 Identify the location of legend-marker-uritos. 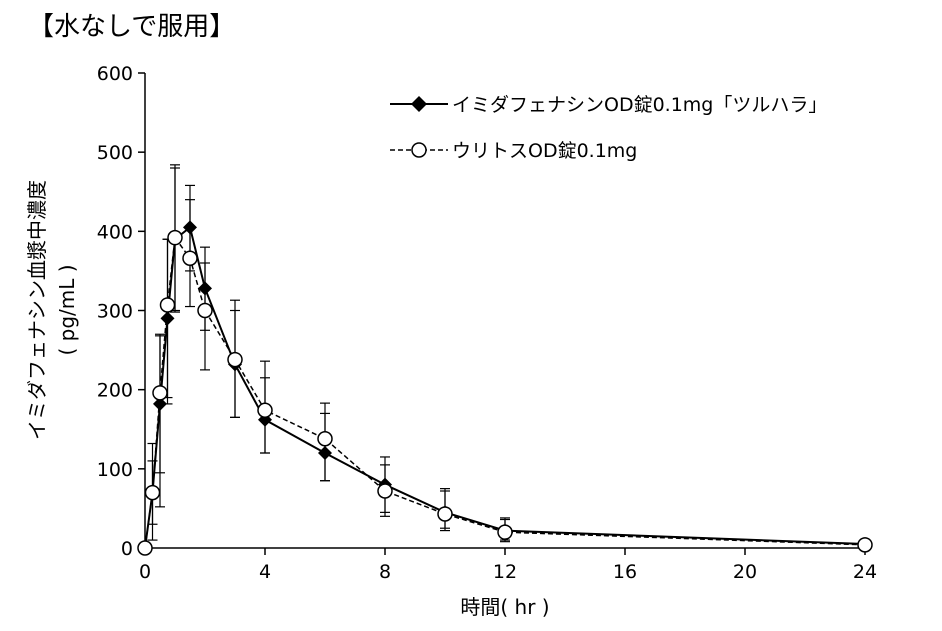
(419, 150).